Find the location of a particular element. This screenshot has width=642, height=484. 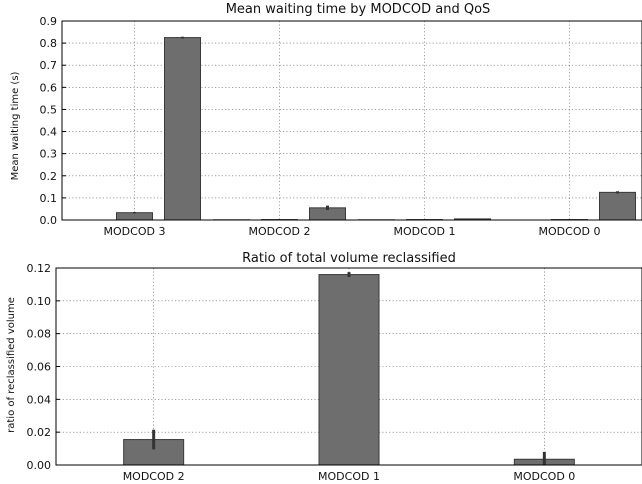

y-tick-label: 0.08 is located at coordinates (39, 334).